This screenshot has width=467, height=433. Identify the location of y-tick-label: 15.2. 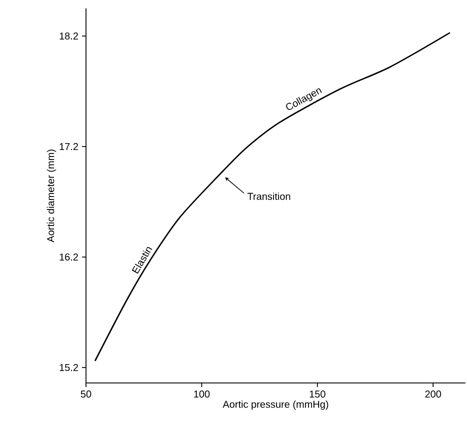
(69, 368).